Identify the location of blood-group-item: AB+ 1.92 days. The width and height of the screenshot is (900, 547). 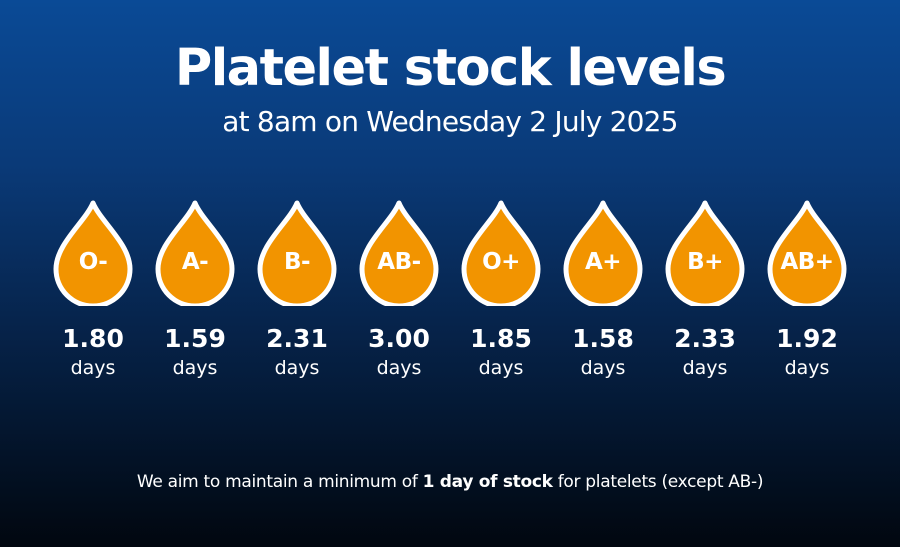
(807, 295).